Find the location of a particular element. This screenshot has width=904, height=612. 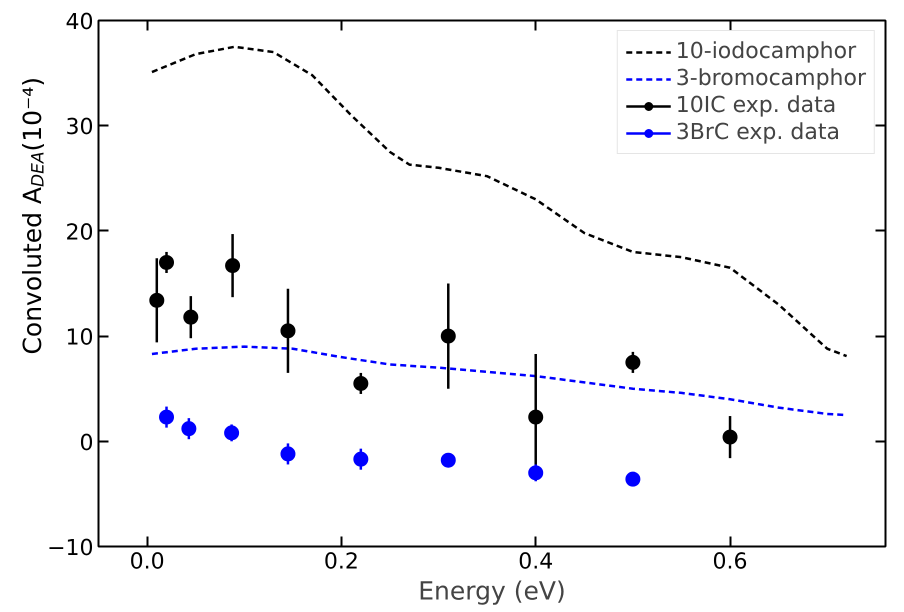

y-tick-label: 0 is located at coordinates (87, 443).